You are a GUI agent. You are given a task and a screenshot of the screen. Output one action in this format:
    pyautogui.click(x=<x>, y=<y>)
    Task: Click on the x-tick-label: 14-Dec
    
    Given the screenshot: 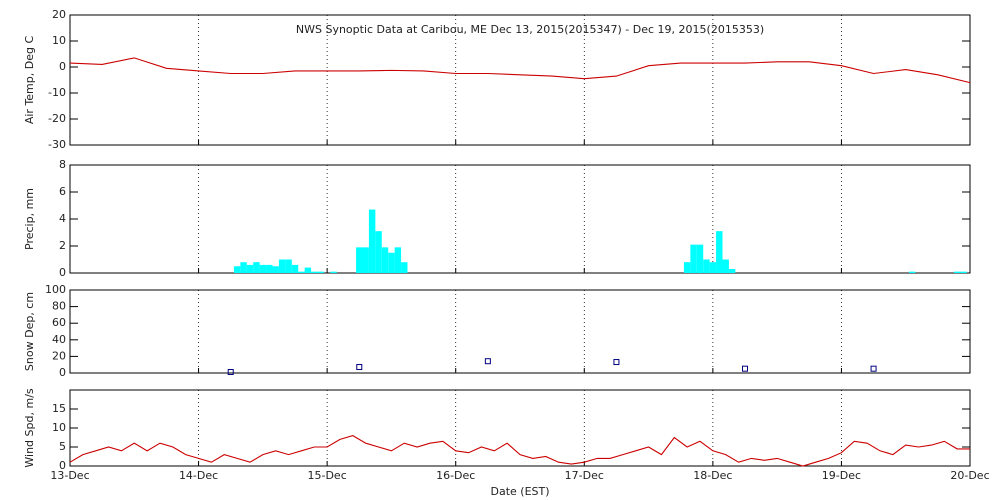 What is the action you would take?
    pyautogui.click(x=198, y=475)
    